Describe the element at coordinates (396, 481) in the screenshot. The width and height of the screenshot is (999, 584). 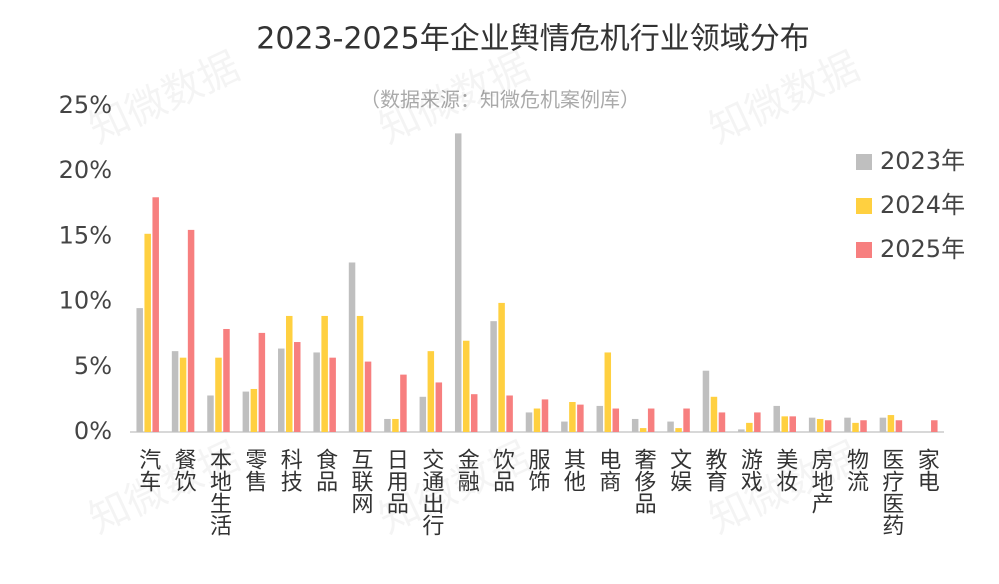
I see `x-tick-label: 日用品` at that location.